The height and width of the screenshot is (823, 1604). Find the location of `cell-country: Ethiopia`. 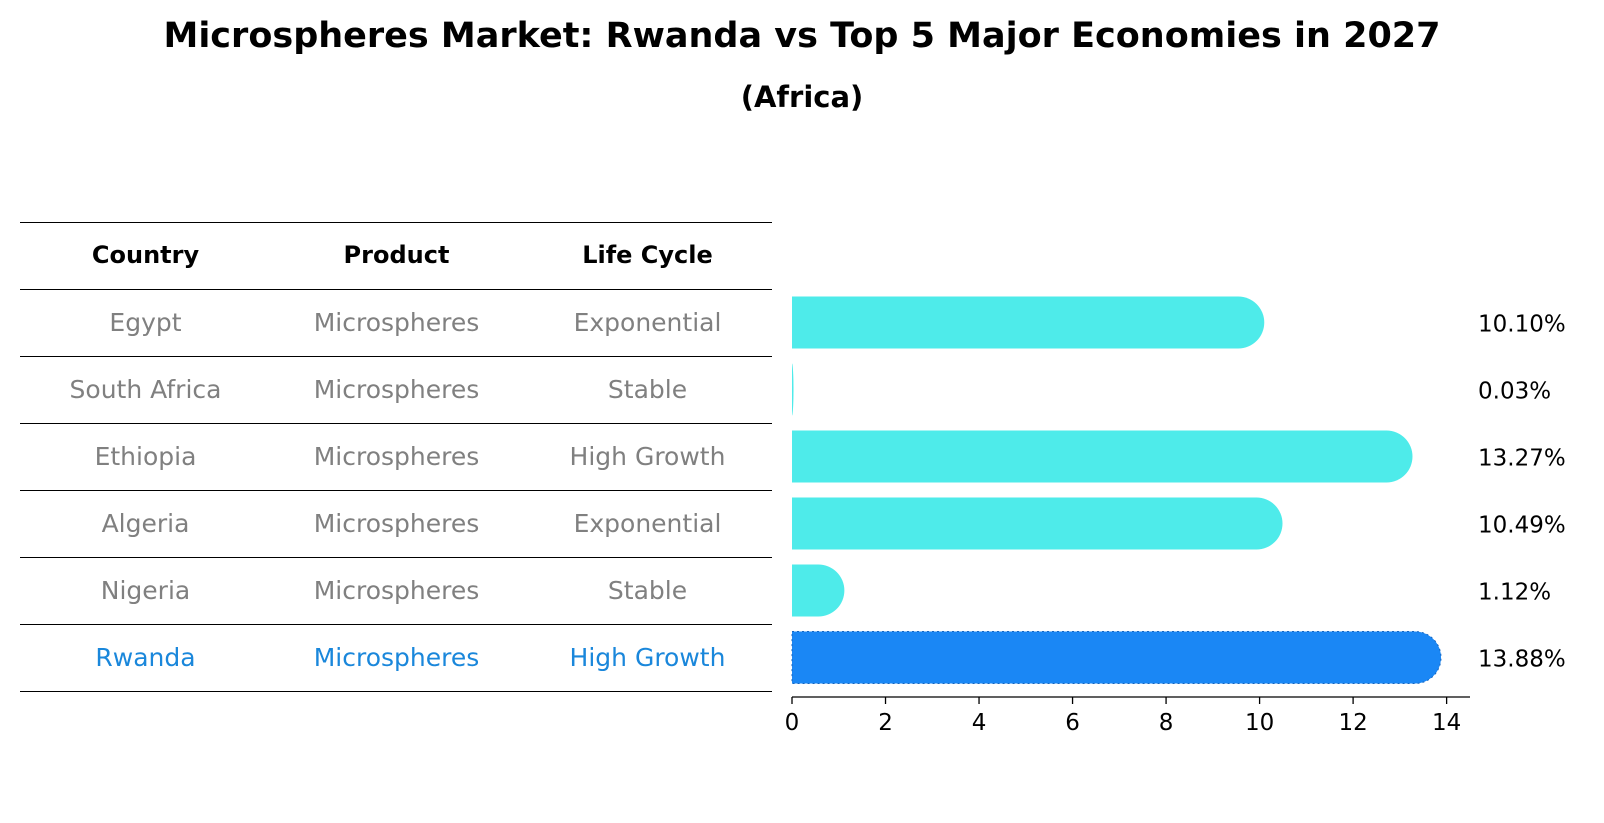

cell-country: Ethiopia is located at coordinates (145, 456).